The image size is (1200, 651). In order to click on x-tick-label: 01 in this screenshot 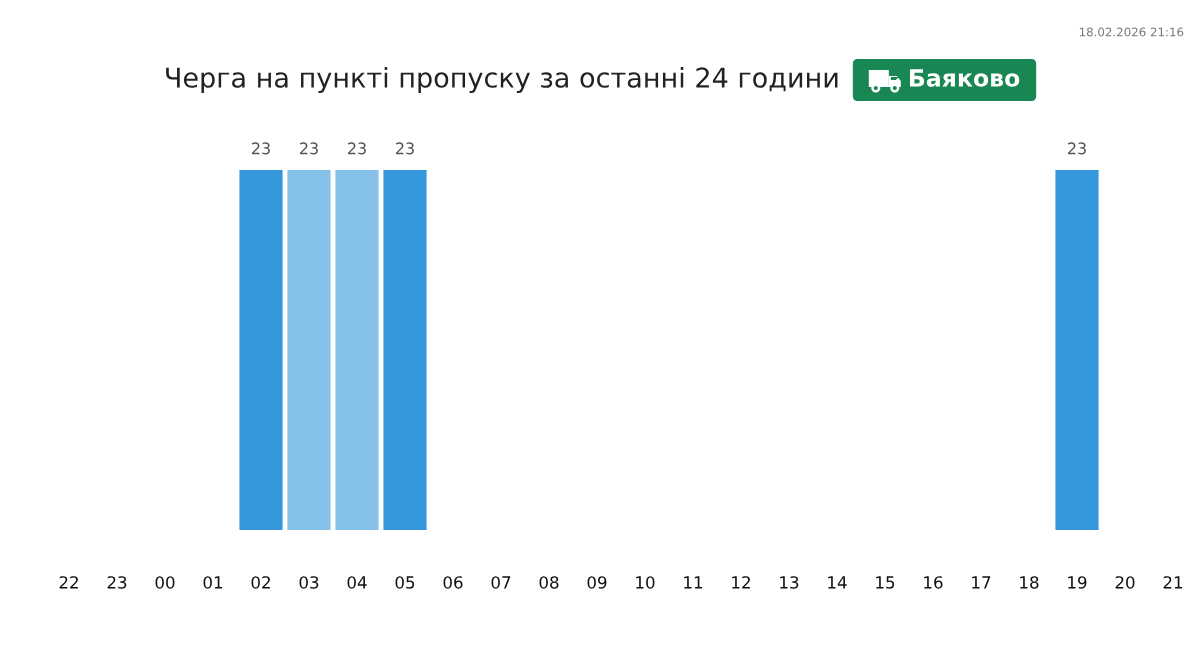, I will do `click(213, 582)`.